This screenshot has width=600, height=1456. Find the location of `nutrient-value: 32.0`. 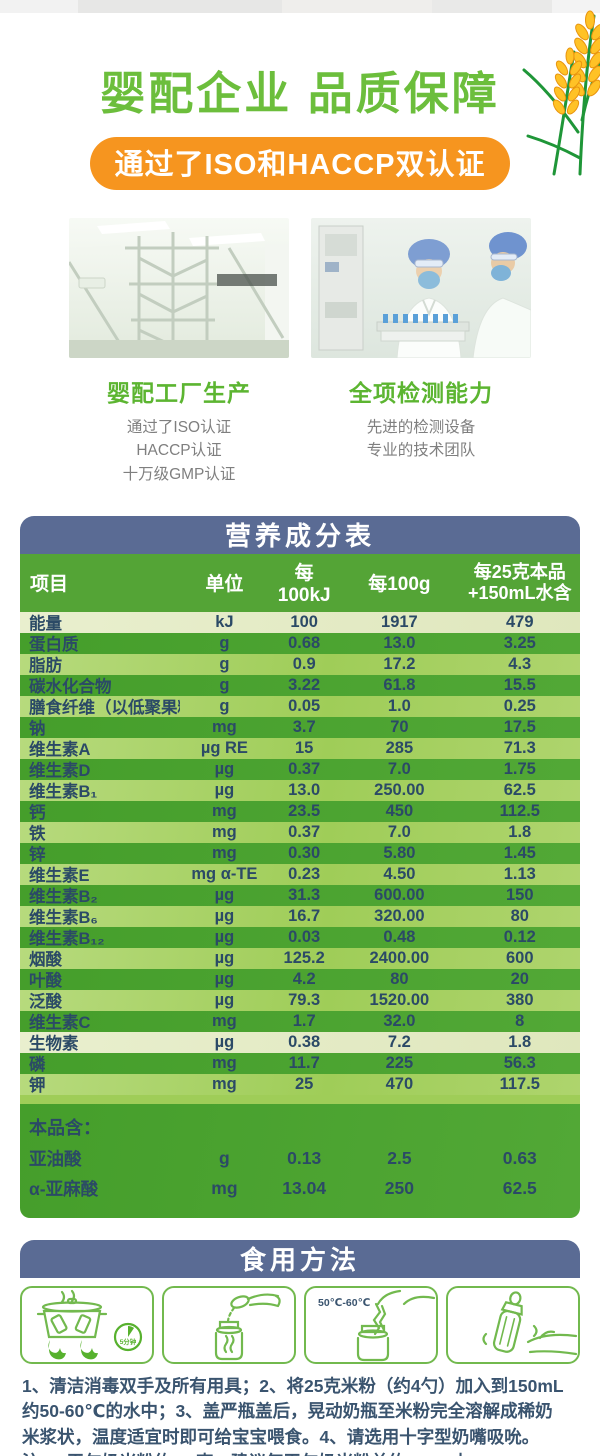

nutrient-value: 32.0 is located at coordinates (399, 1020).